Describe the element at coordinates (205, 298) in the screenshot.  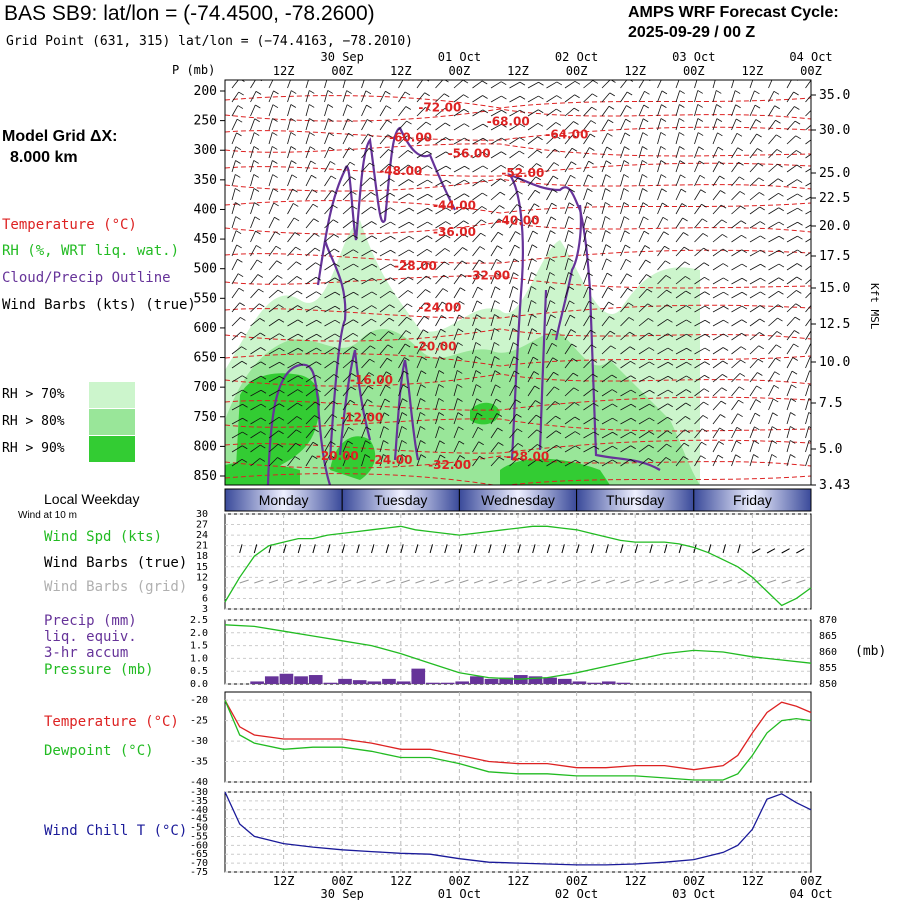
I see `pressure-tick-label: 550` at that location.